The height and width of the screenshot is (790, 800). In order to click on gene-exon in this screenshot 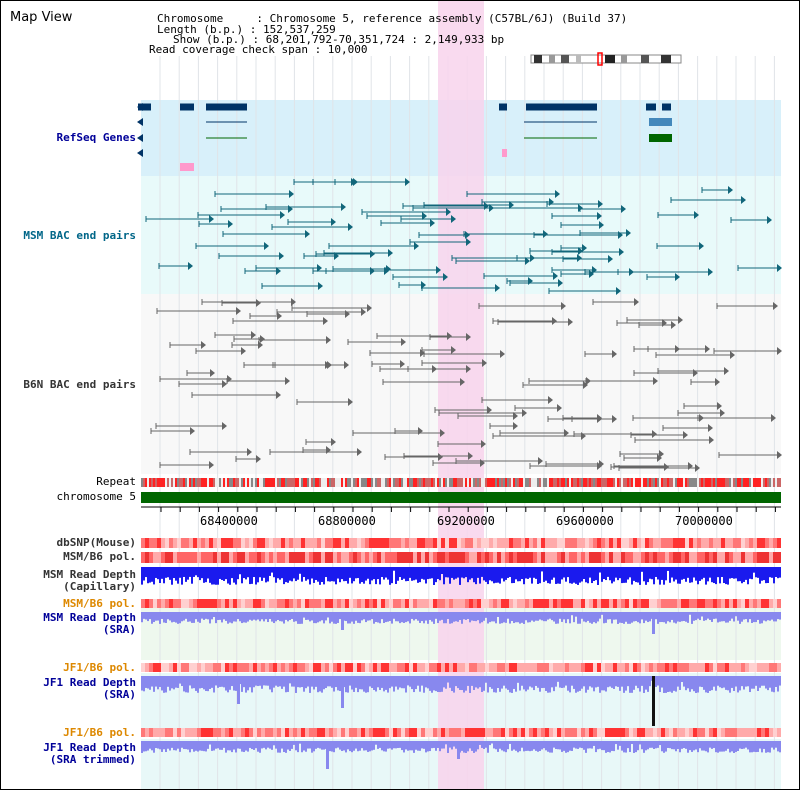, I will do `click(503, 107)`.